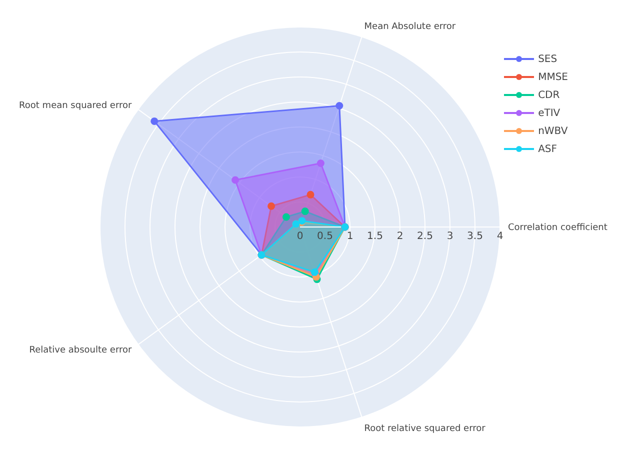  I want to click on y-tick-label: 2.5, so click(425, 236).